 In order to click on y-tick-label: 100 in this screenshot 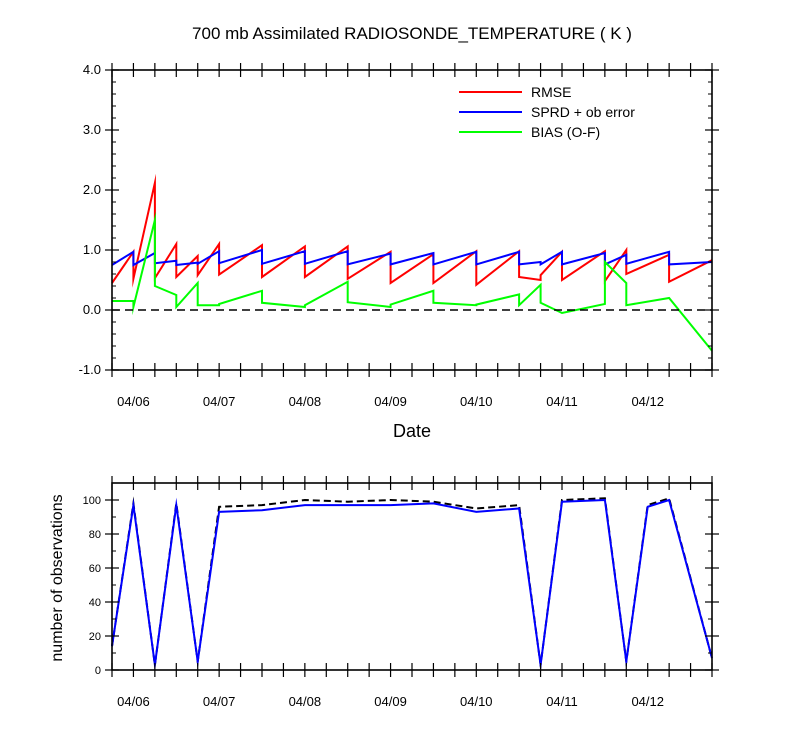, I will do `click(92, 501)`.